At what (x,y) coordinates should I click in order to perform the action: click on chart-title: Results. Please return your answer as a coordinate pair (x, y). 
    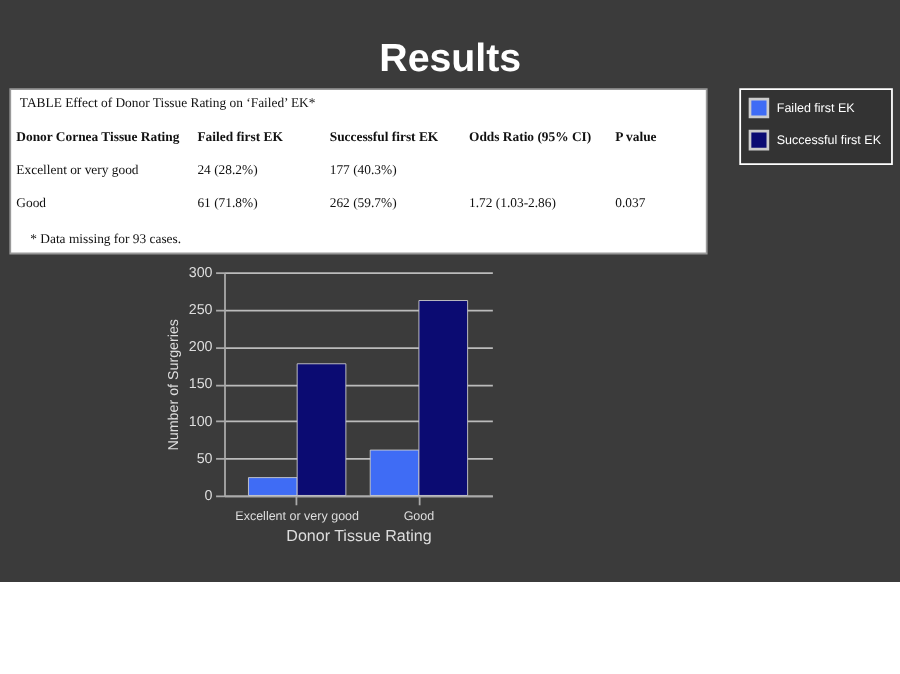
    Looking at the image, I should click on (450, 59).